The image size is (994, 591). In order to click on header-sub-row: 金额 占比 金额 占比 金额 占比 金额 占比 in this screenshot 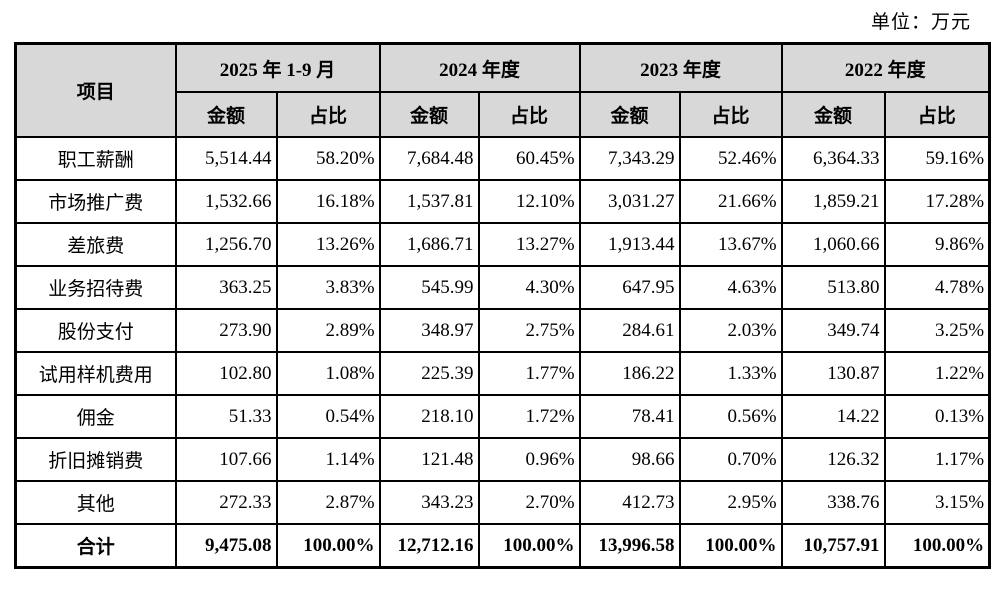, I will do `click(503, 114)`.